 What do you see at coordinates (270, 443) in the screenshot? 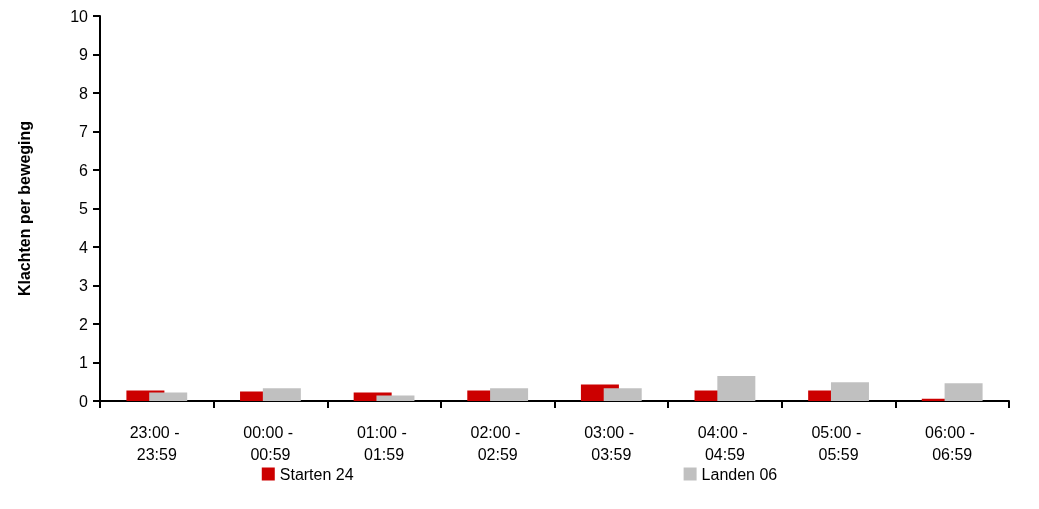
I see `x-tick-label: 00:00 - 00:59` at bounding box center [270, 443].